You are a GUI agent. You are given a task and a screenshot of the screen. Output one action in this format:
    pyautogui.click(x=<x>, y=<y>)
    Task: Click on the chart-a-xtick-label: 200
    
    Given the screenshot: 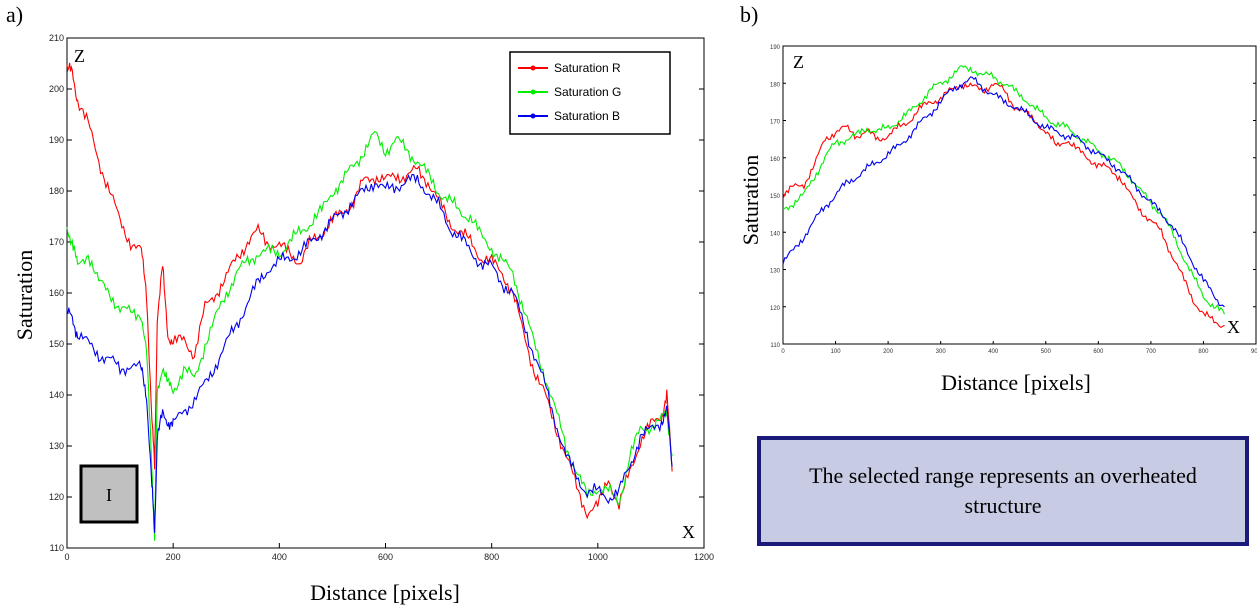 What is the action you would take?
    pyautogui.click(x=173, y=557)
    